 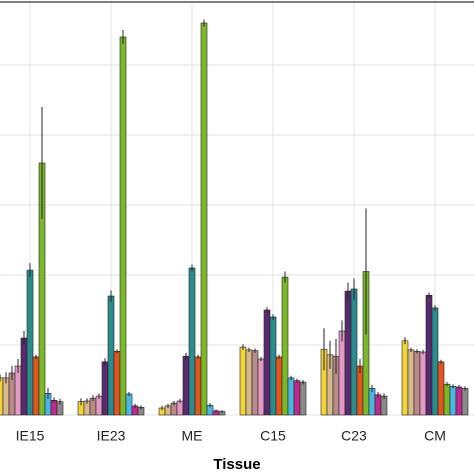 I want to click on x-axis-label: Tissue, so click(x=236, y=464).